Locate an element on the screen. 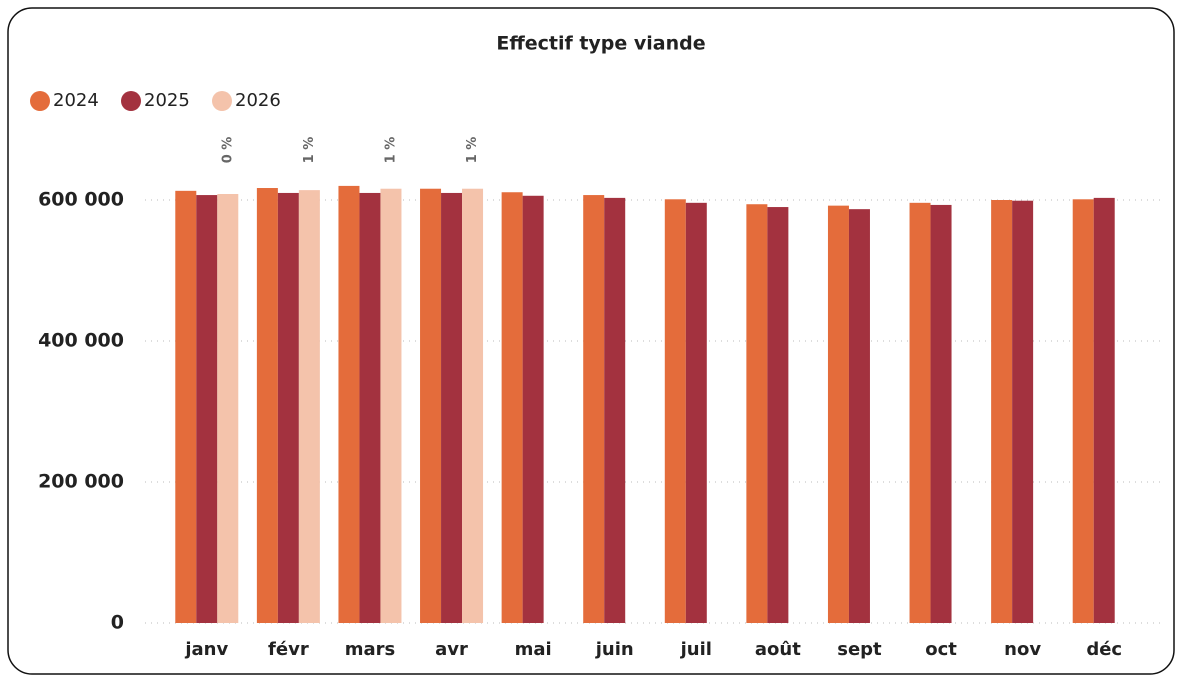  x-tick-label: avr is located at coordinates (451, 649).